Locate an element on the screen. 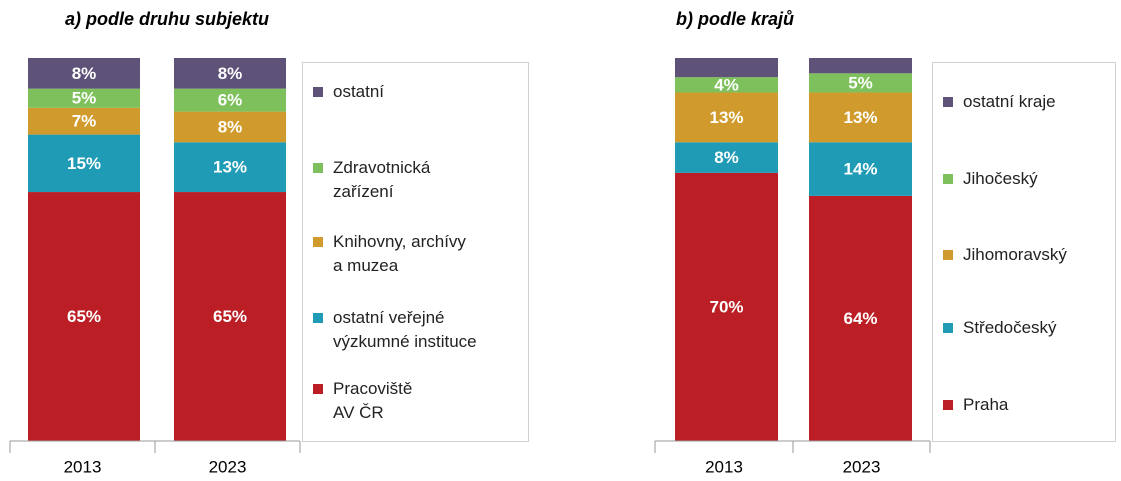 The height and width of the screenshot is (481, 1121). legend-item: Pracoviště AV ČR is located at coordinates (363, 401).